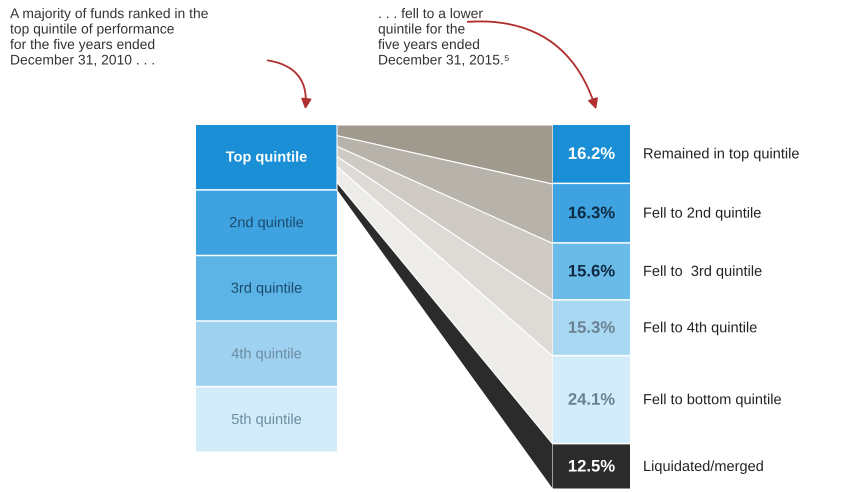 Image resolution: width=865 pixels, height=493 pixels. What do you see at coordinates (721, 155) in the screenshot?
I see `category-label: Remained in top quintile` at bounding box center [721, 155].